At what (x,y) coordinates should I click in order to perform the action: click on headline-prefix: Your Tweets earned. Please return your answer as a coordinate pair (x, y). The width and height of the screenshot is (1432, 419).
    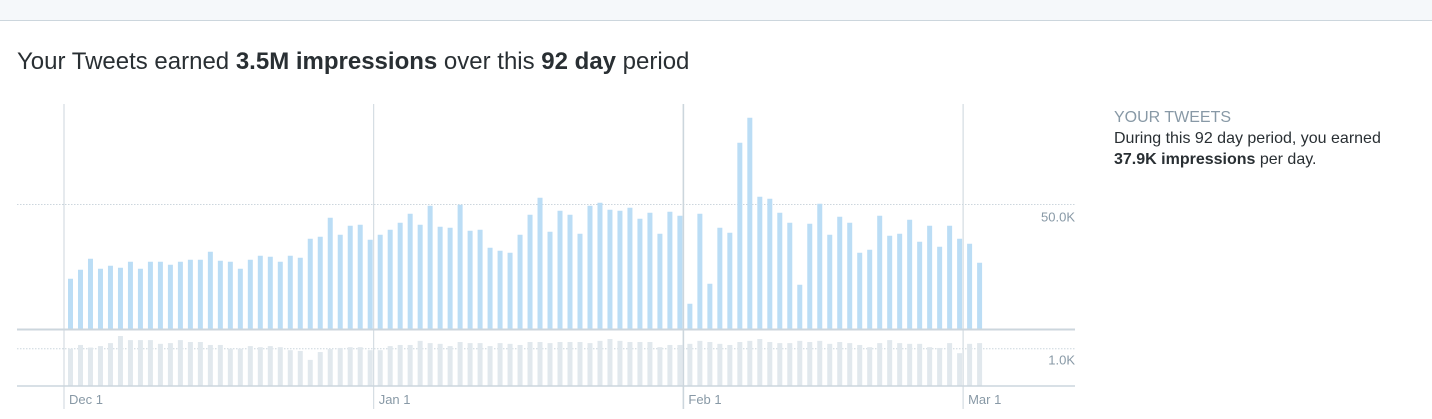
    Looking at the image, I should click on (126, 61).